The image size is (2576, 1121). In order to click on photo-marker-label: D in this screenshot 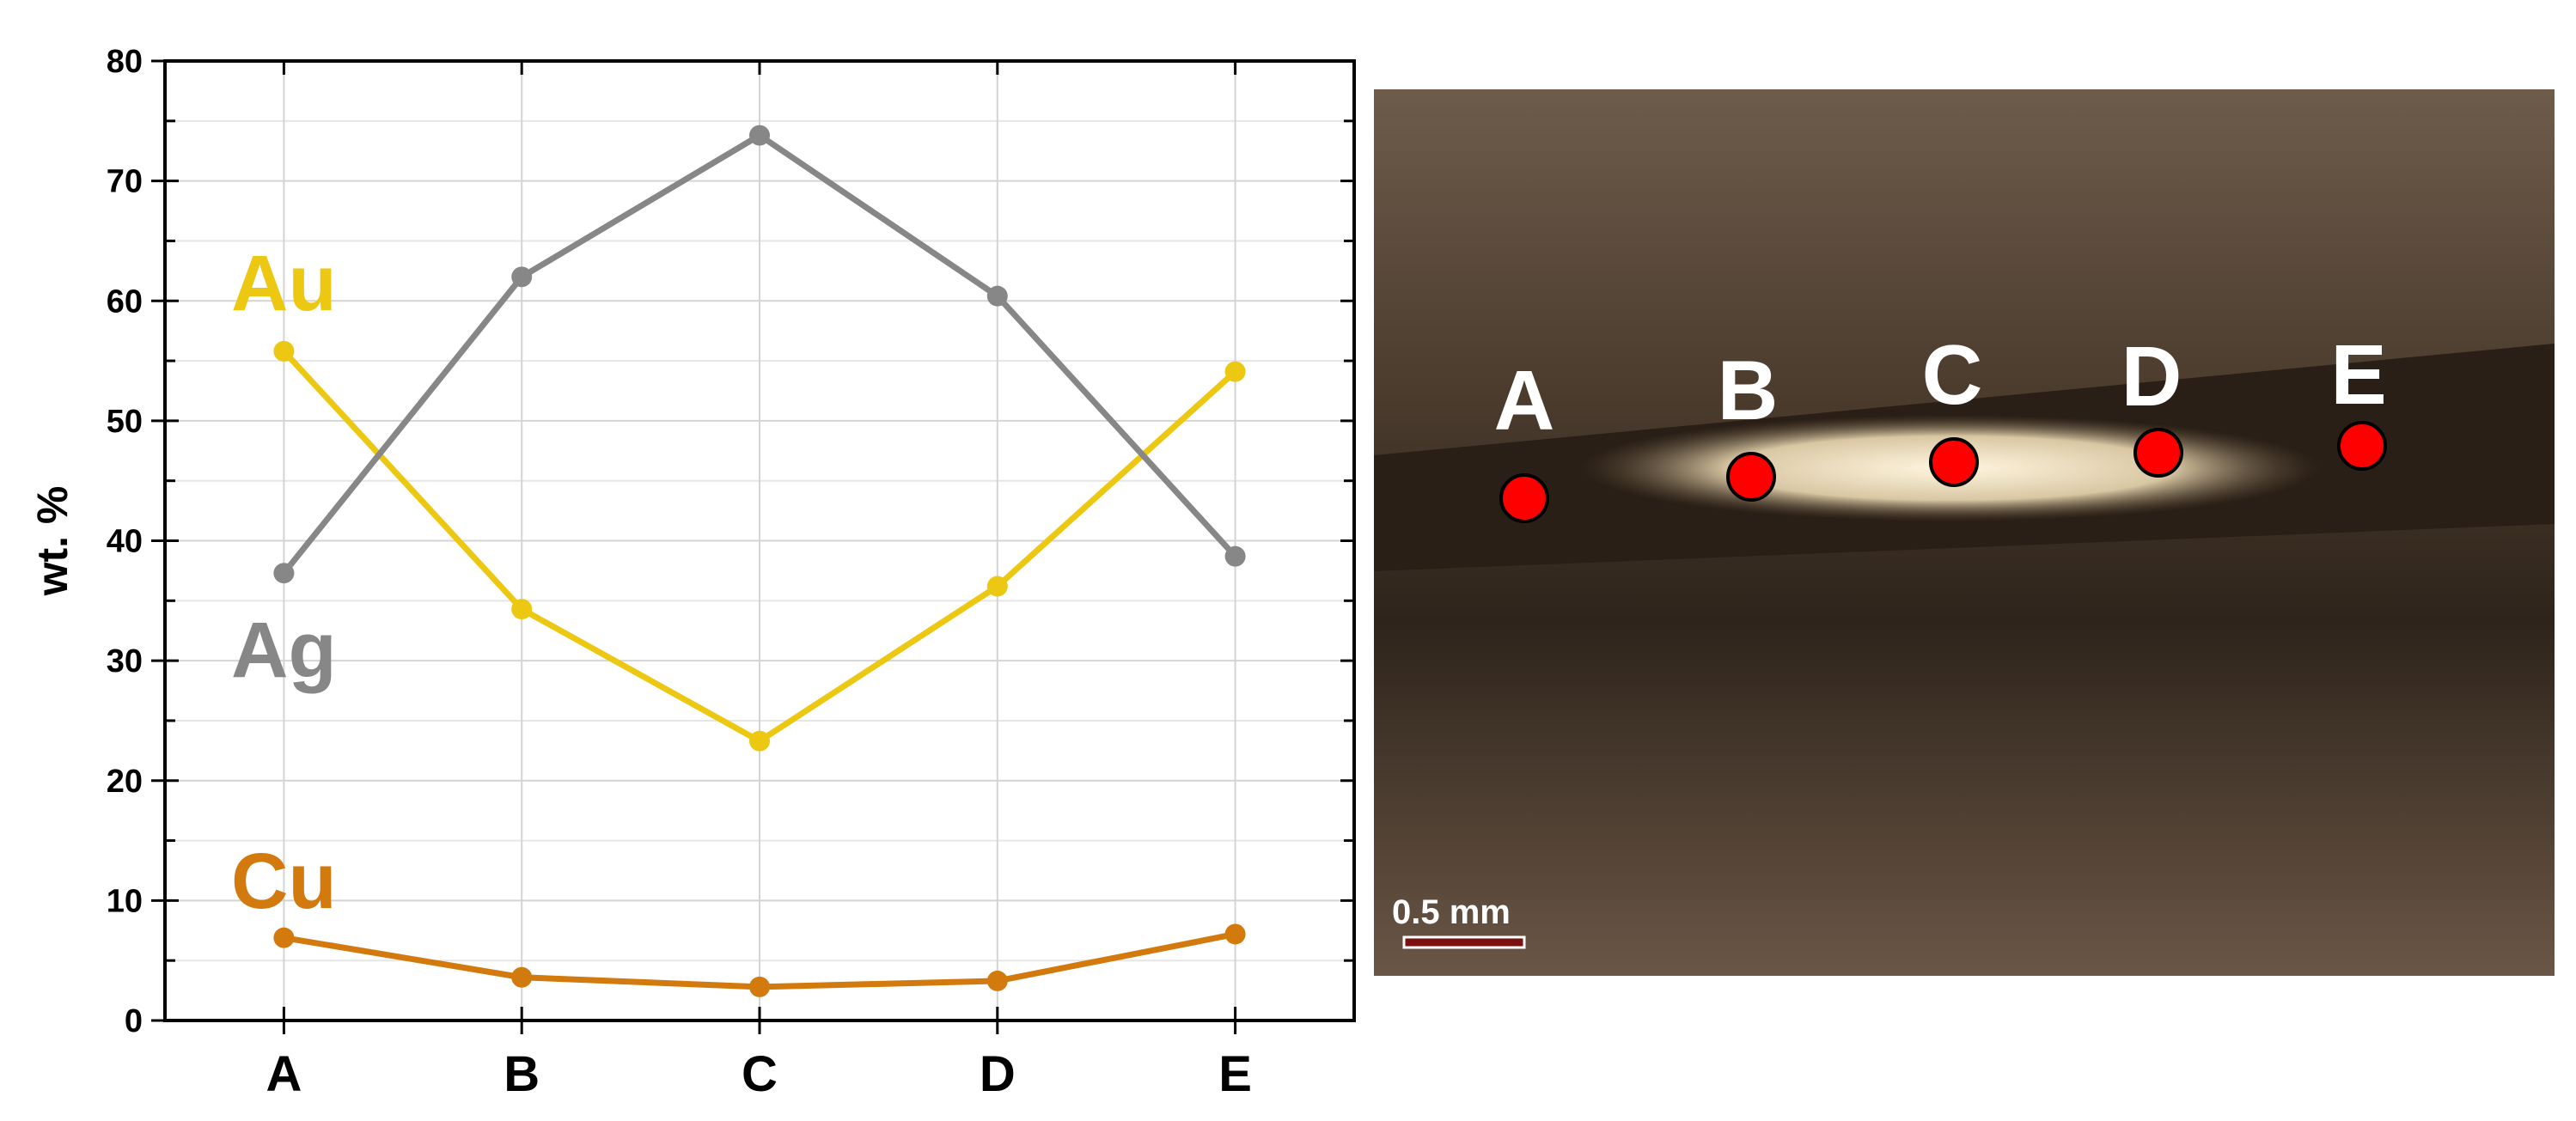, I will do `click(2151, 376)`.